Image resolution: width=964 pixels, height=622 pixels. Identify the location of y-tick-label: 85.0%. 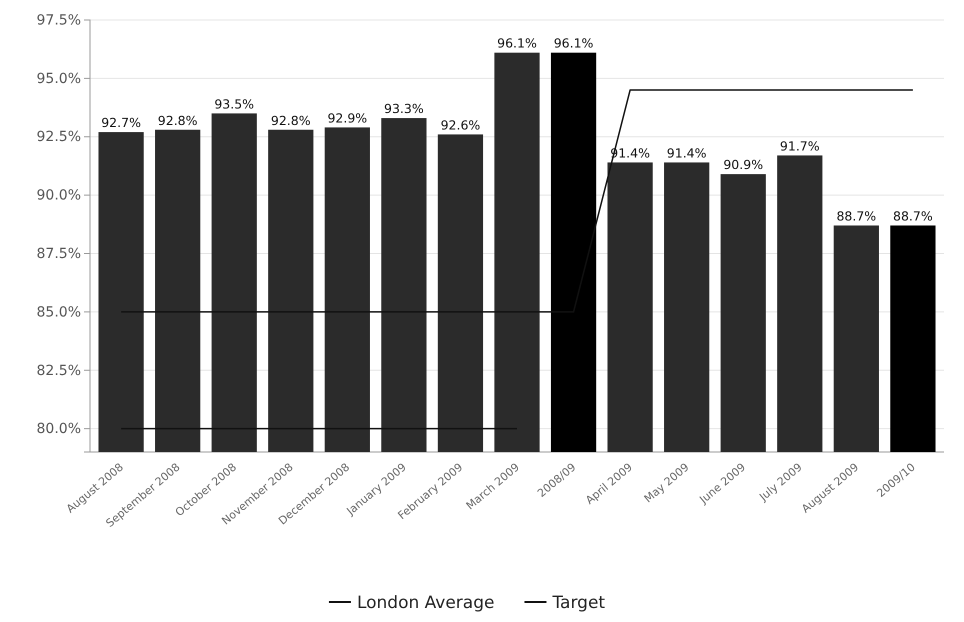
(58, 312).